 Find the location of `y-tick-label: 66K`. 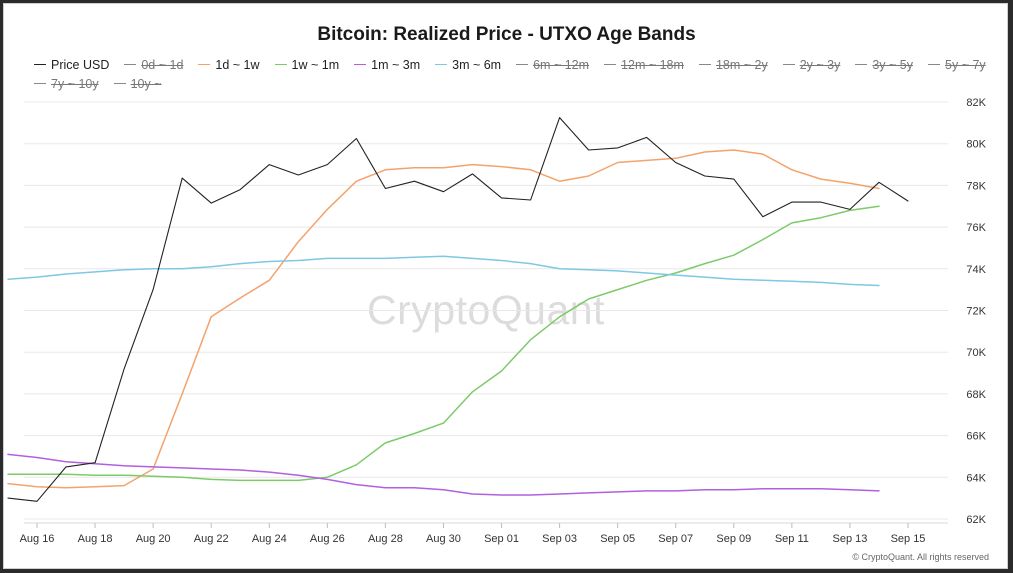

y-tick-label: 66K is located at coordinates (976, 437).